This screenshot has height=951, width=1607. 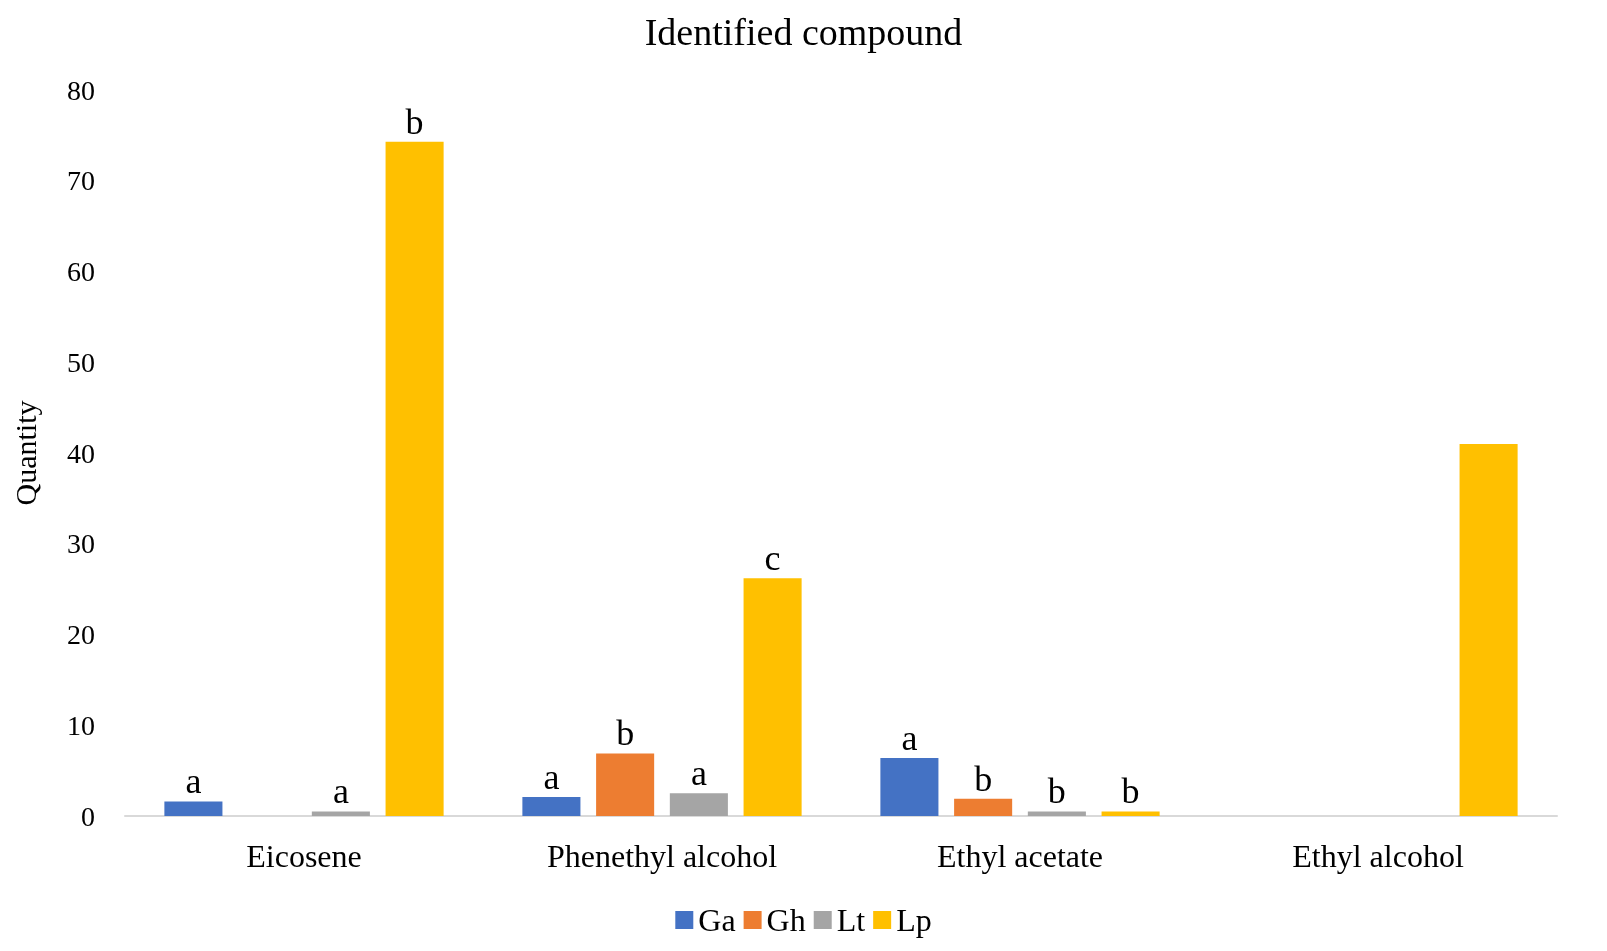 I want to click on x-tick-label: Eicosene, so click(x=304, y=856).